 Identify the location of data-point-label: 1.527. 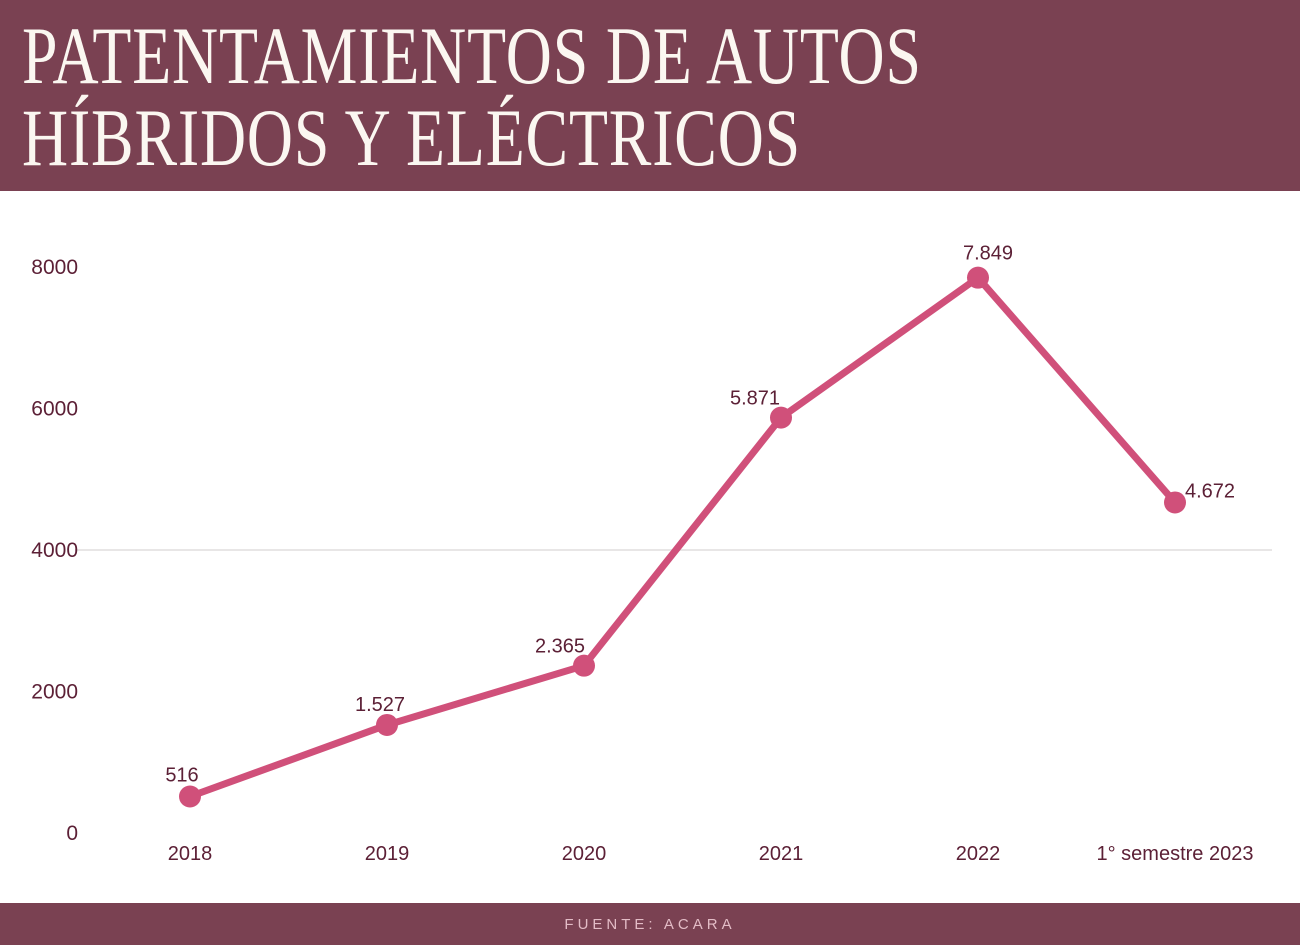
(380, 705).